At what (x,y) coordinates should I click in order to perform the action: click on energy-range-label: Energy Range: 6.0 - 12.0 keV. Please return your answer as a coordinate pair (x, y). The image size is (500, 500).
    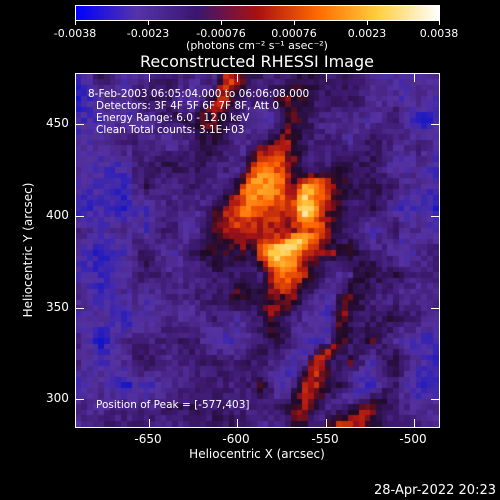
    Looking at the image, I should click on (173, 118).